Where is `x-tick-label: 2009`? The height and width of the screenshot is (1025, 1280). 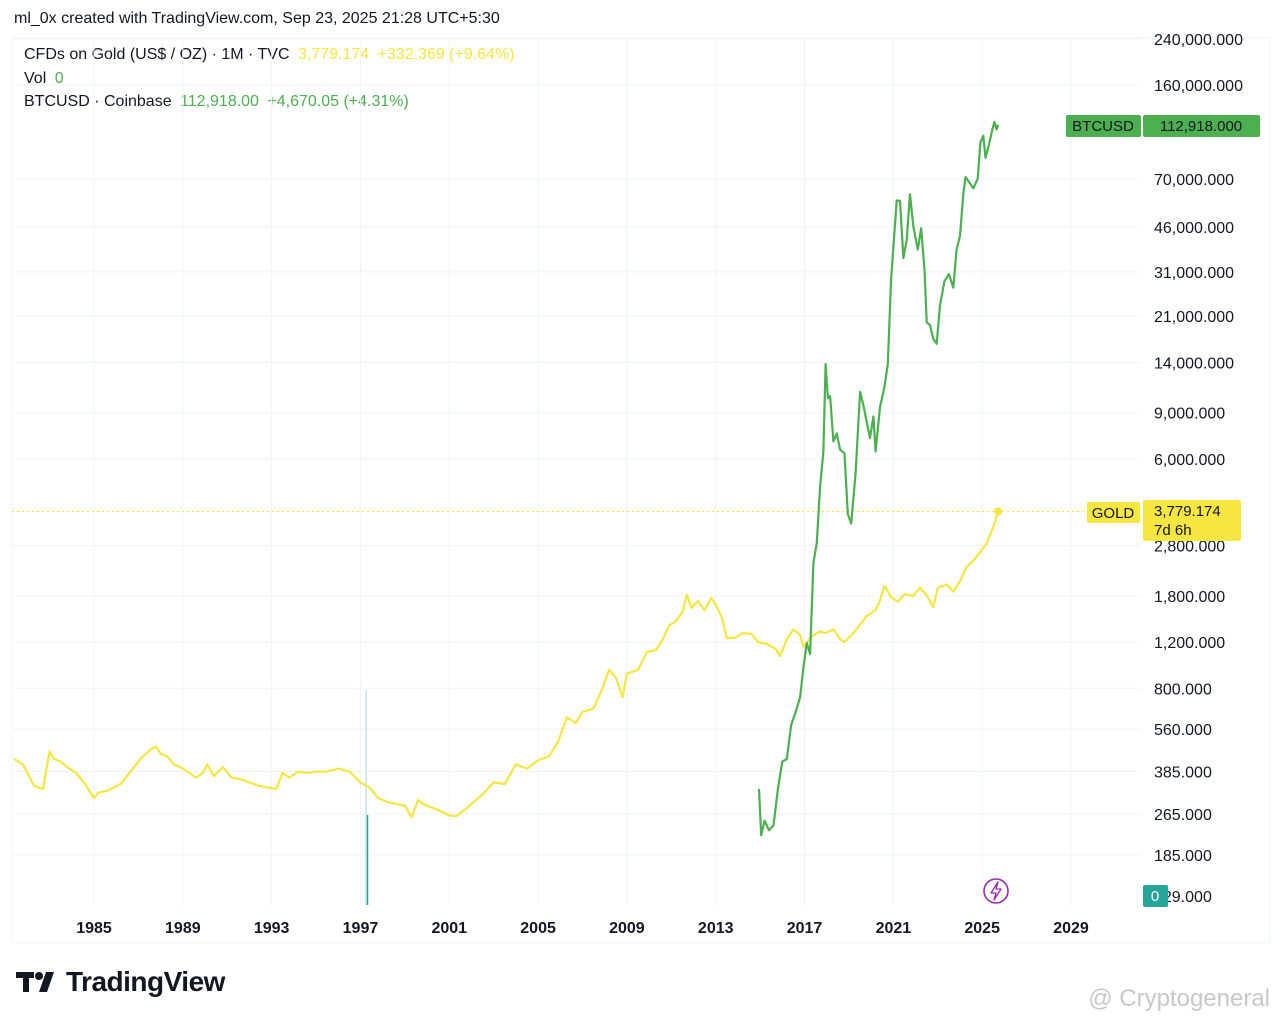
x-tick-label: 2009 is located at coordinates (627, 928).